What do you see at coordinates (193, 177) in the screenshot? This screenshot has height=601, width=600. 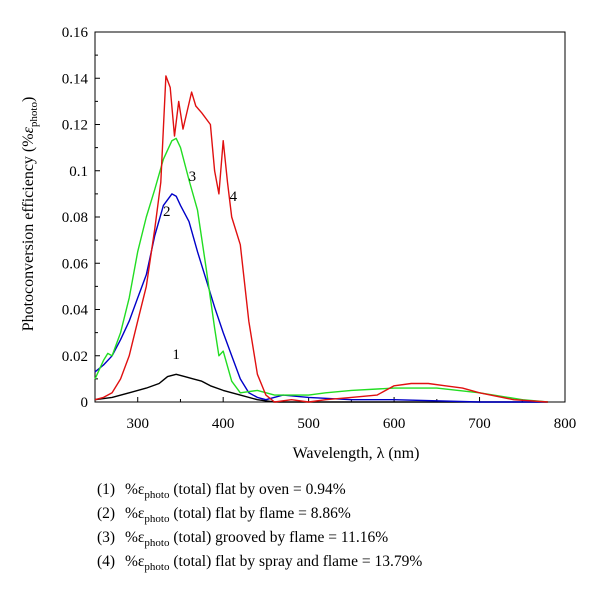 I see `curve-label-3: 3` at bounding box center [193, 177].